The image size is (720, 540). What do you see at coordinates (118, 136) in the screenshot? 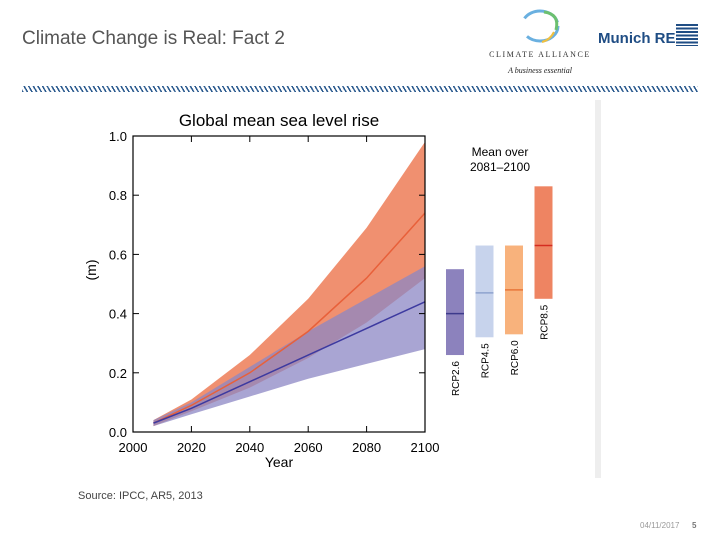
I see `y-tick-label: 1.0` at bounding box center [118, 136].